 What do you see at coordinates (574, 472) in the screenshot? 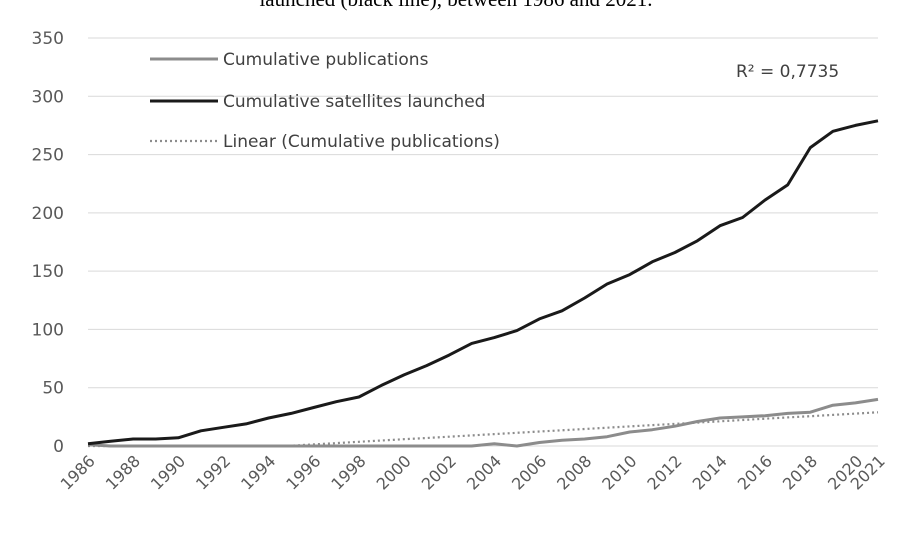
I see `x-tick-label: 2008` at bounding box center [574, 472].